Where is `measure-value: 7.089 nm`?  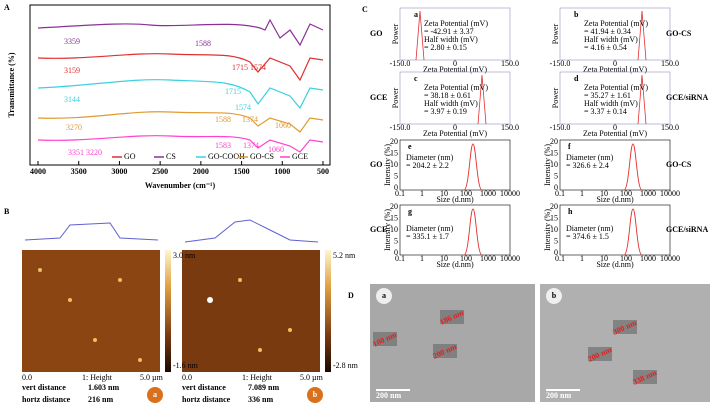
measure-value: 7.089 nm is located at coordinates (263, 387).